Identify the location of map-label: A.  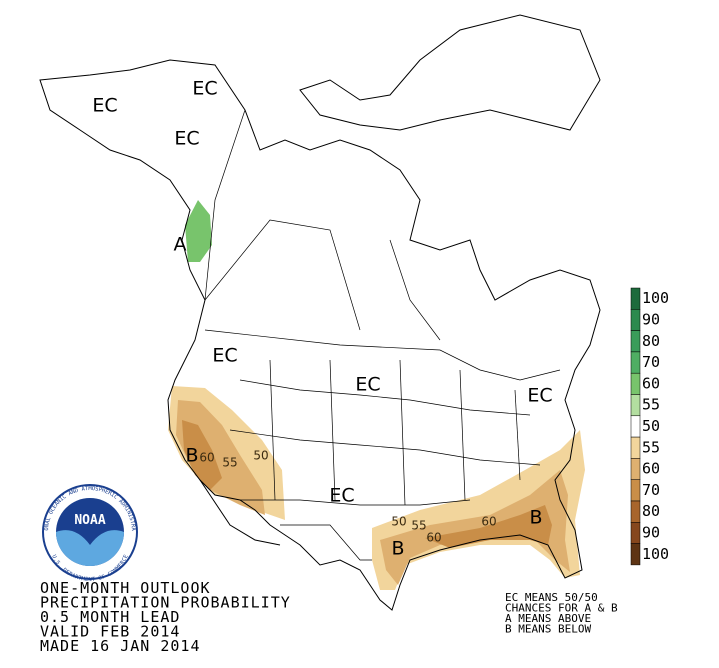
(180, 245).